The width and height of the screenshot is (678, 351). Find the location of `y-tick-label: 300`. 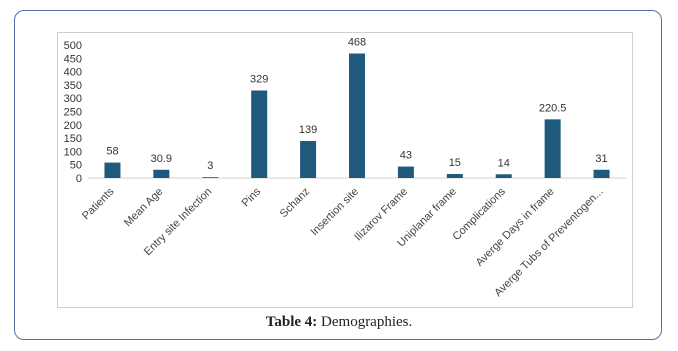

y-tick-label: 300 is located at coordinates (73, 99).